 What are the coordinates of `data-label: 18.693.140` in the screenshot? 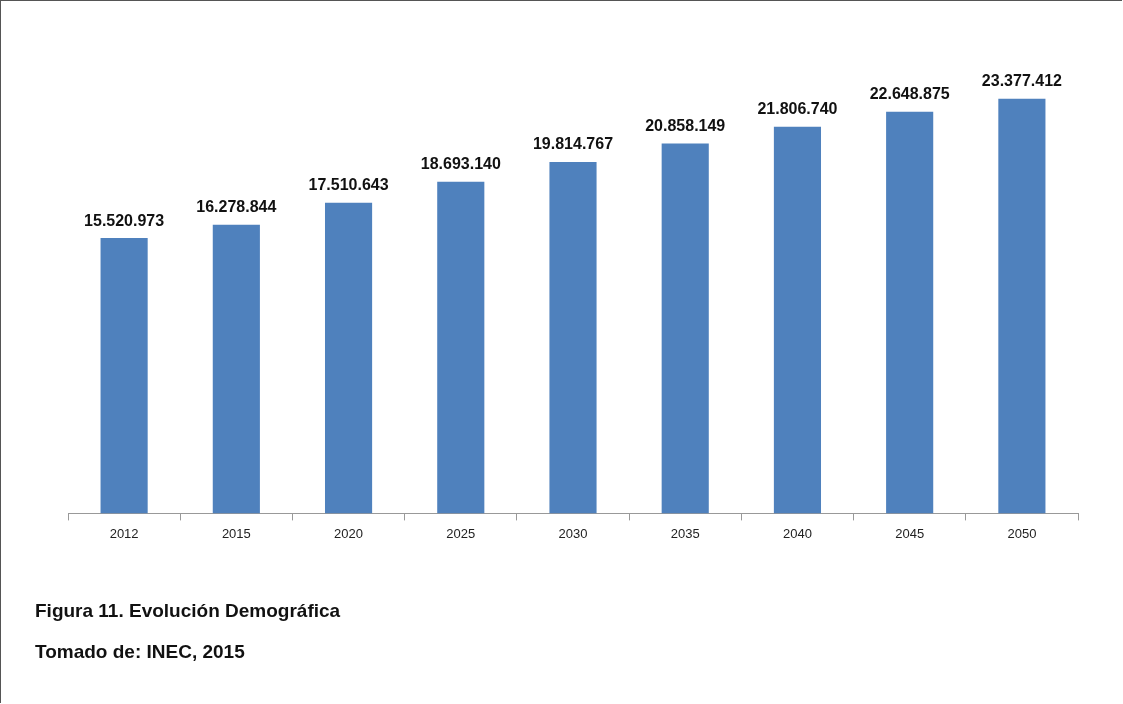 It's located at (460, 164).